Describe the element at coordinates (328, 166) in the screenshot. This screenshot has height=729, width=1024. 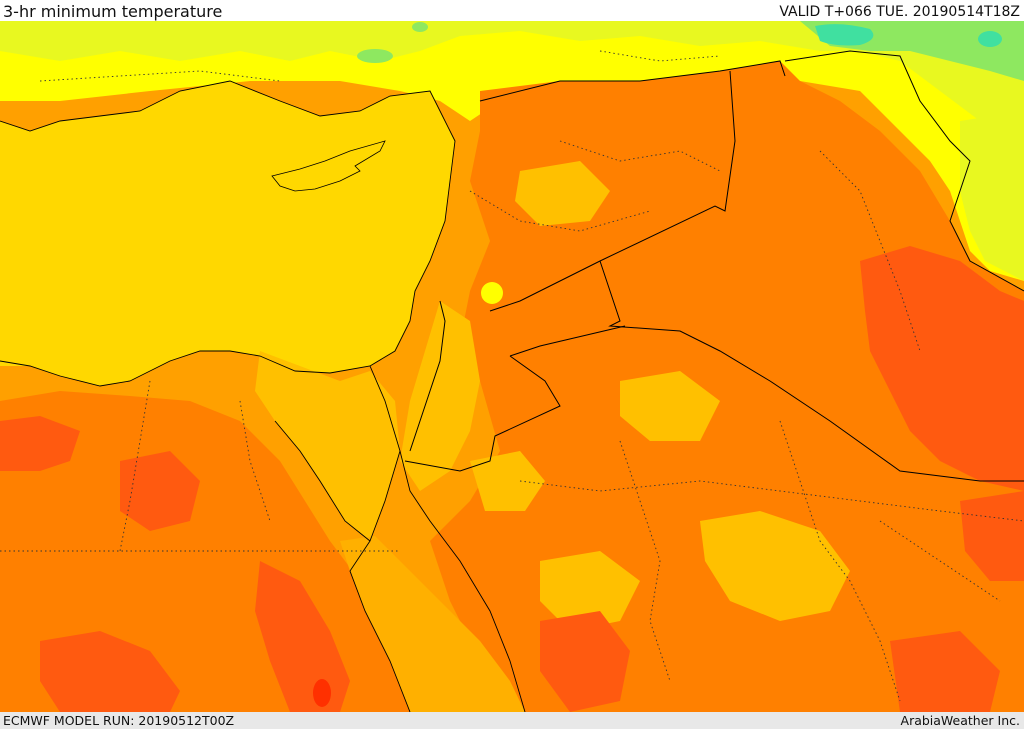
I see `cyprus-island` at that location.